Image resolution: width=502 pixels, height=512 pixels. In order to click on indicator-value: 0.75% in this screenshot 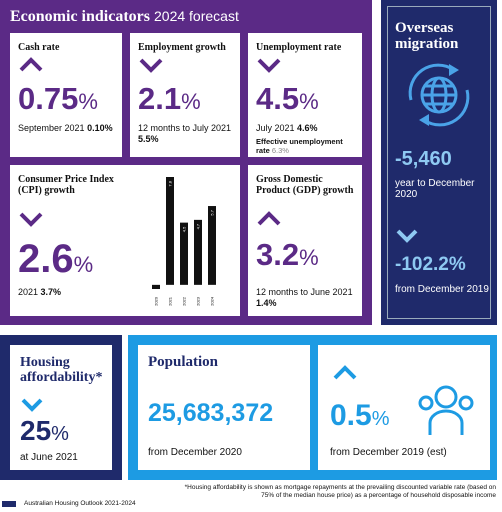, I will do `click(58, 99)`.